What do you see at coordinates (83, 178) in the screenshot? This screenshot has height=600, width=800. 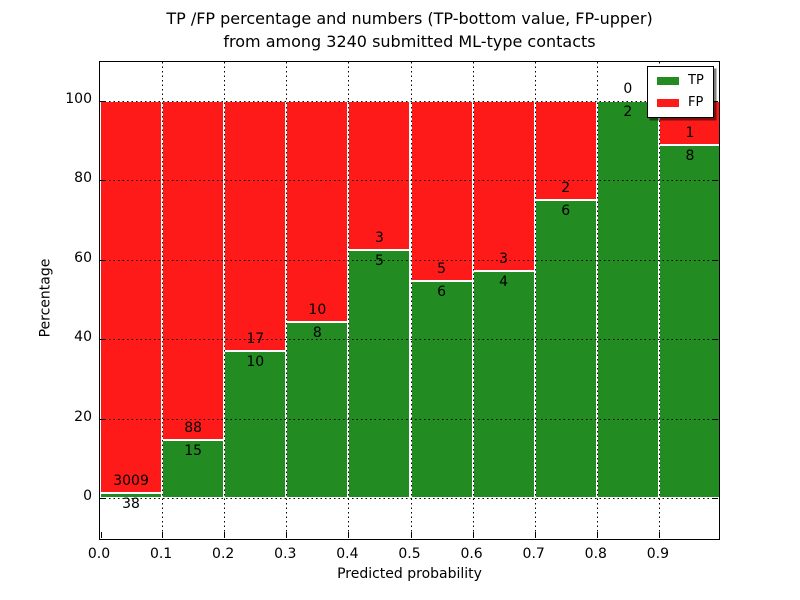 I see `y-tick-label: 80` at bounding box center [83, 178].